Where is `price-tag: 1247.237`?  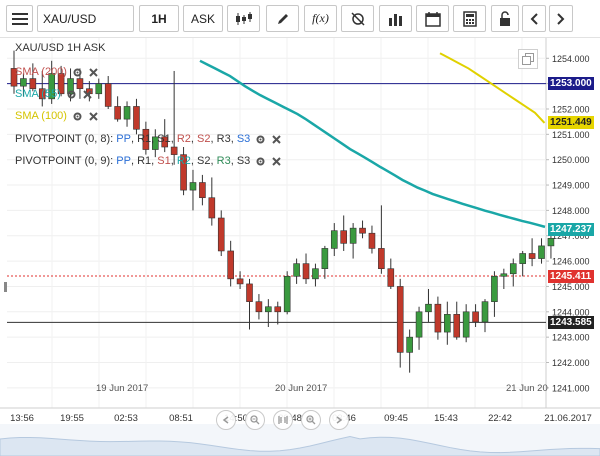 price-tag: 1247.237 is located at coordinates (571, 229).